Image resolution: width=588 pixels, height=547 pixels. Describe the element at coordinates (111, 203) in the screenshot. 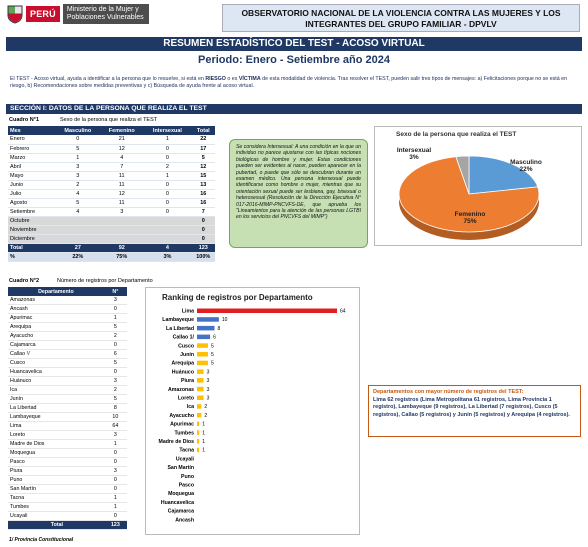

I see `table-row: Agosto 5 11 0 16` at that location.